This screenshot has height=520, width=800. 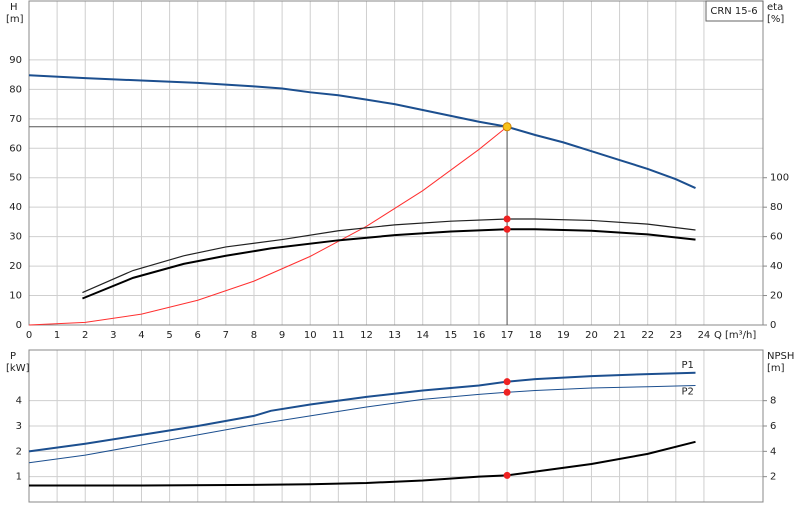 I want to click on x-tick-label: 19, so click(x=563, y=335).